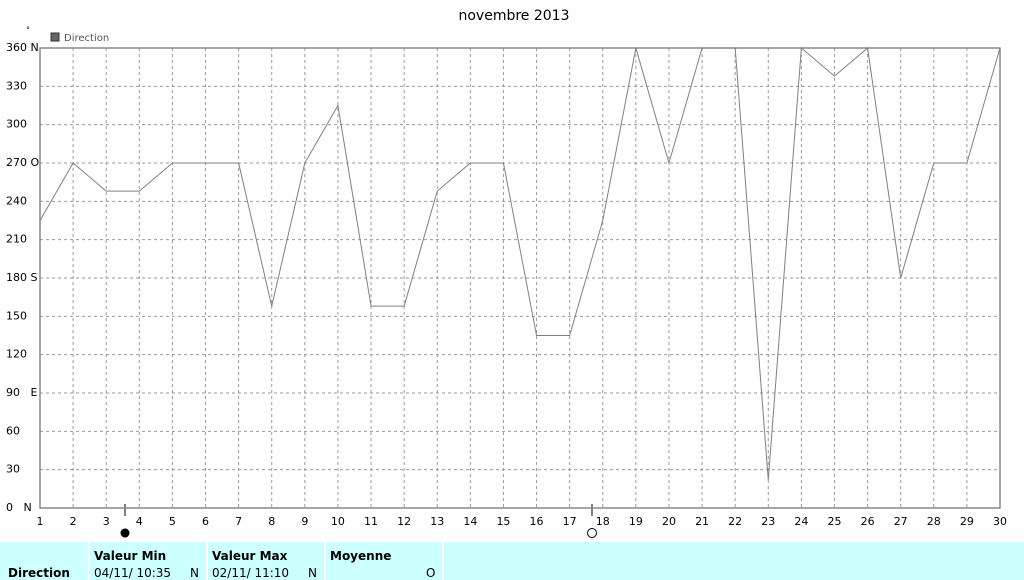 The height and width of the screenshot is (580, 1024). I want to click on y-tick-label: 240, so click(16, 200).